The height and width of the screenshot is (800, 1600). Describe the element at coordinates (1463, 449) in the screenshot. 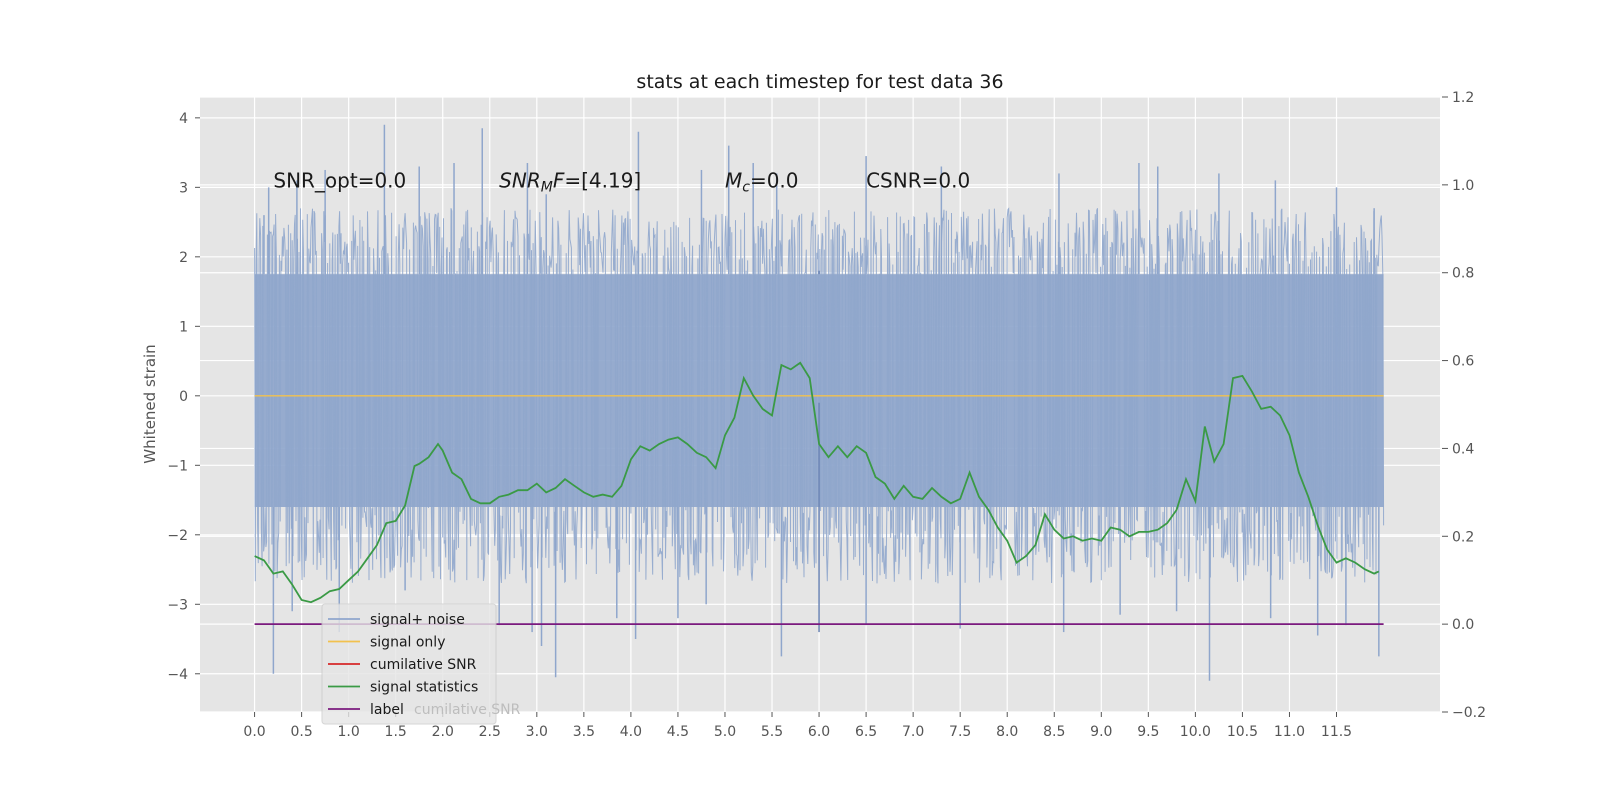

I see `y2-tick-label: 0.4` at that location.